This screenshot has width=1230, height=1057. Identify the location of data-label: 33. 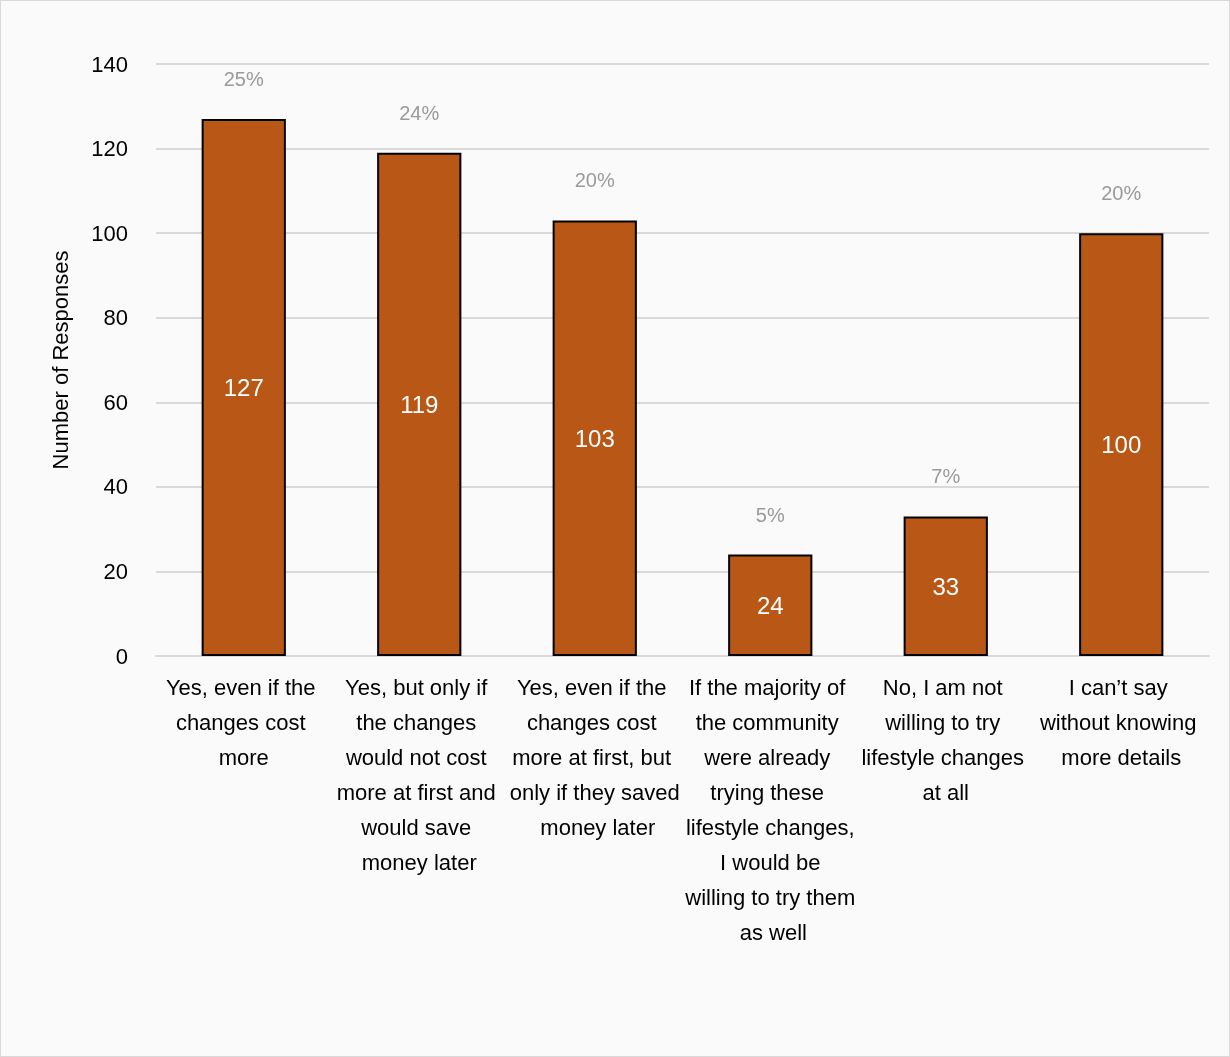
(946, 586).